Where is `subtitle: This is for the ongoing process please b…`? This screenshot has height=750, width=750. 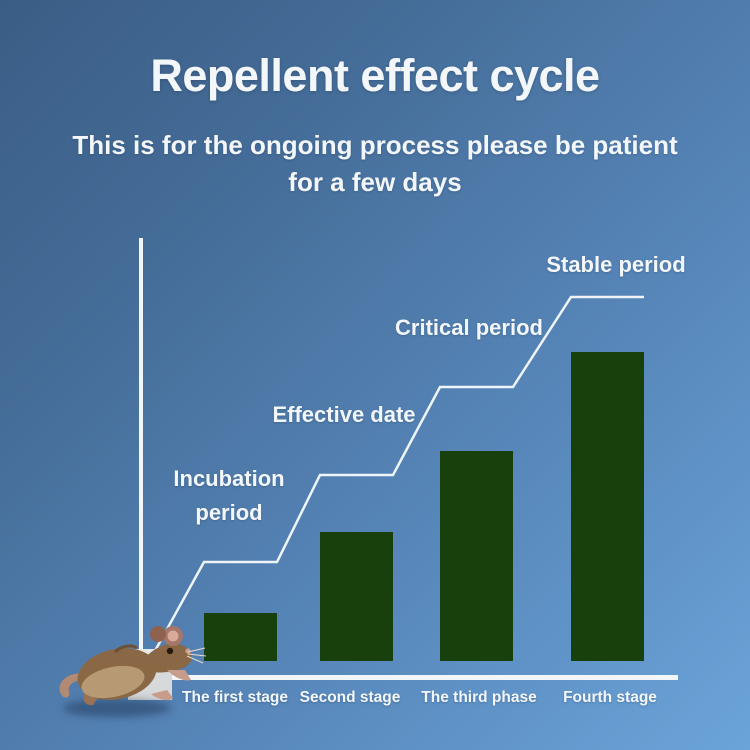 subtitle: This is for the ongoing process please b… is located at coordinates (375, 164).